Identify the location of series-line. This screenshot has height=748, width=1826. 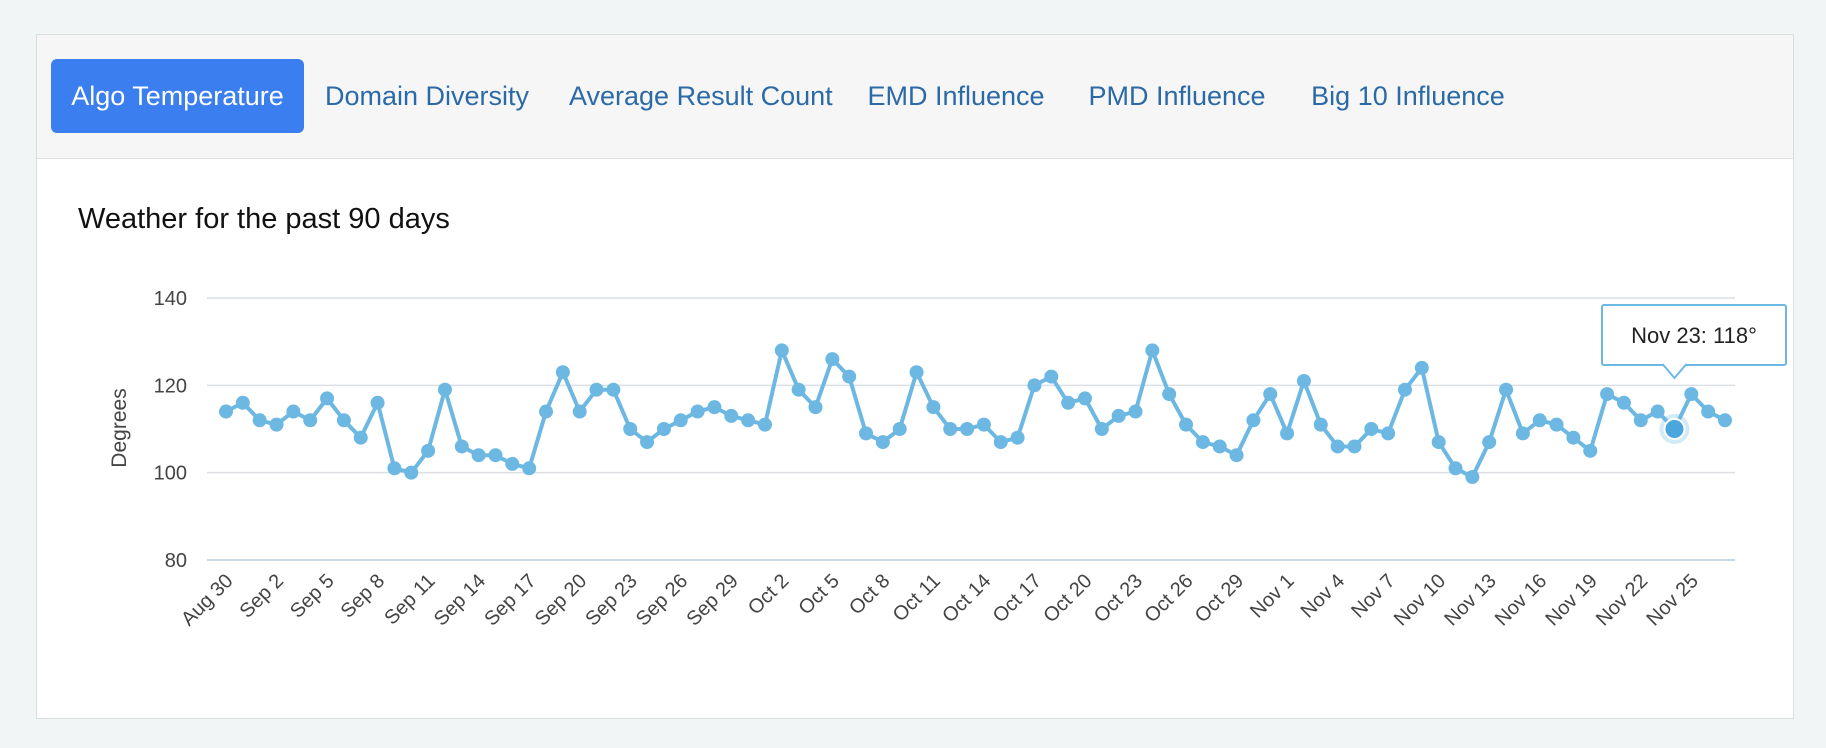
(975, 413).